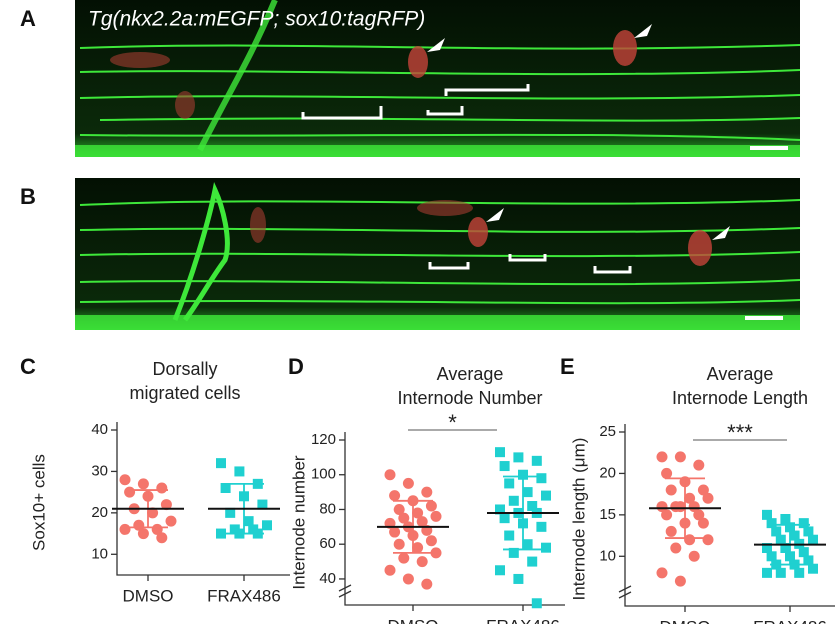 The height and width of the screenshot is (629, 837). What do you see at coordinates (740, 432) in the screenshot?
I see `significance-stars: ***` at bounding box center [740, 432].